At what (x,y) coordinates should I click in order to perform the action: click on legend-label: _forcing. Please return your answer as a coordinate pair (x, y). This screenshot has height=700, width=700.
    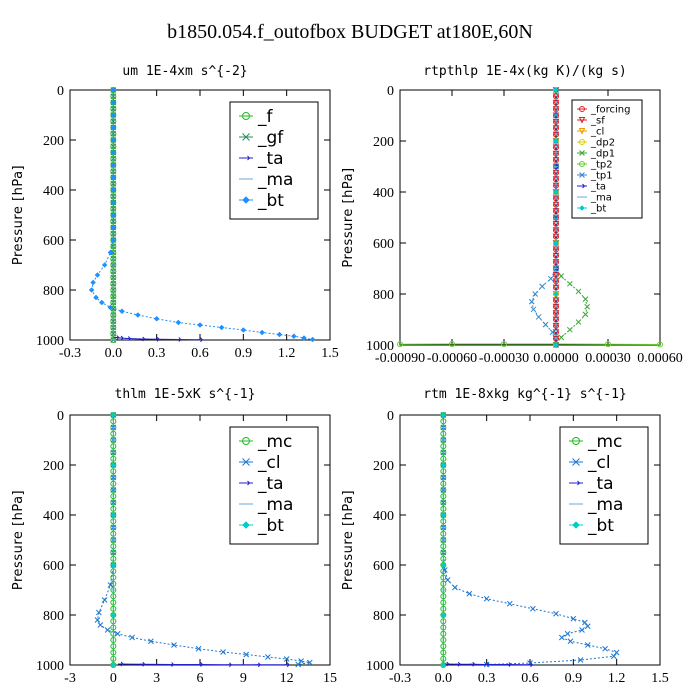
    Looking at the image, I should click on (610, 110).